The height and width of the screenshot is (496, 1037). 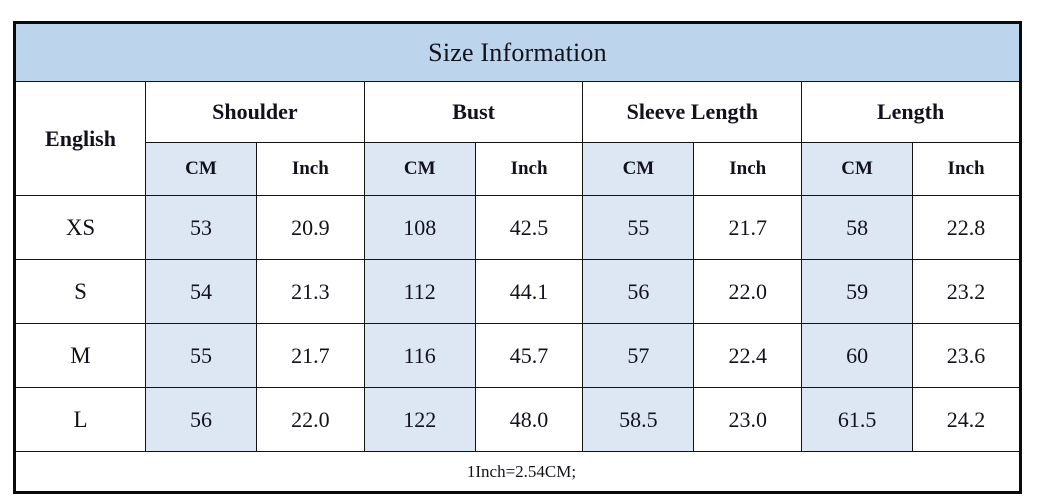 I want to click on table-row: XS 53 20.9 108 42.5 55 21.7 58 22.8, so click(x=517, y=227).